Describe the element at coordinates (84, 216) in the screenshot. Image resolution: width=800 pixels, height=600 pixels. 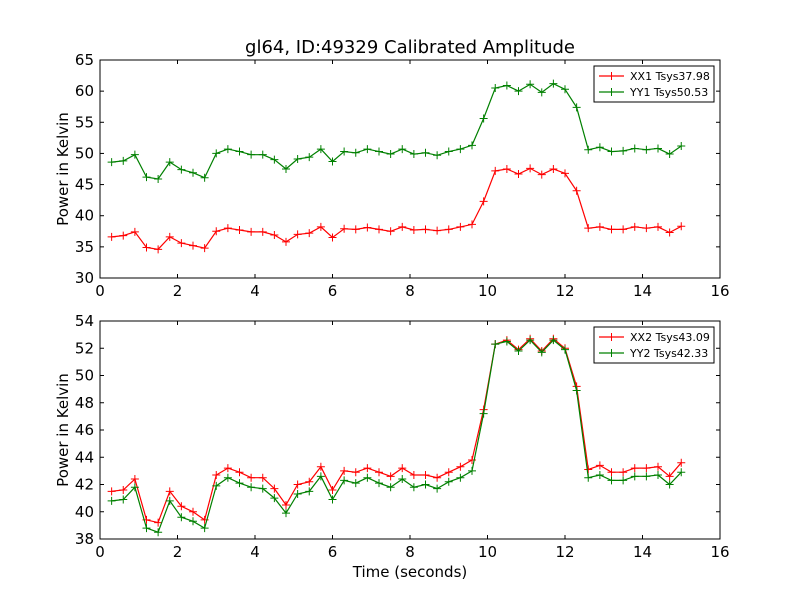
I see `y-tick-label: 40` at that location.